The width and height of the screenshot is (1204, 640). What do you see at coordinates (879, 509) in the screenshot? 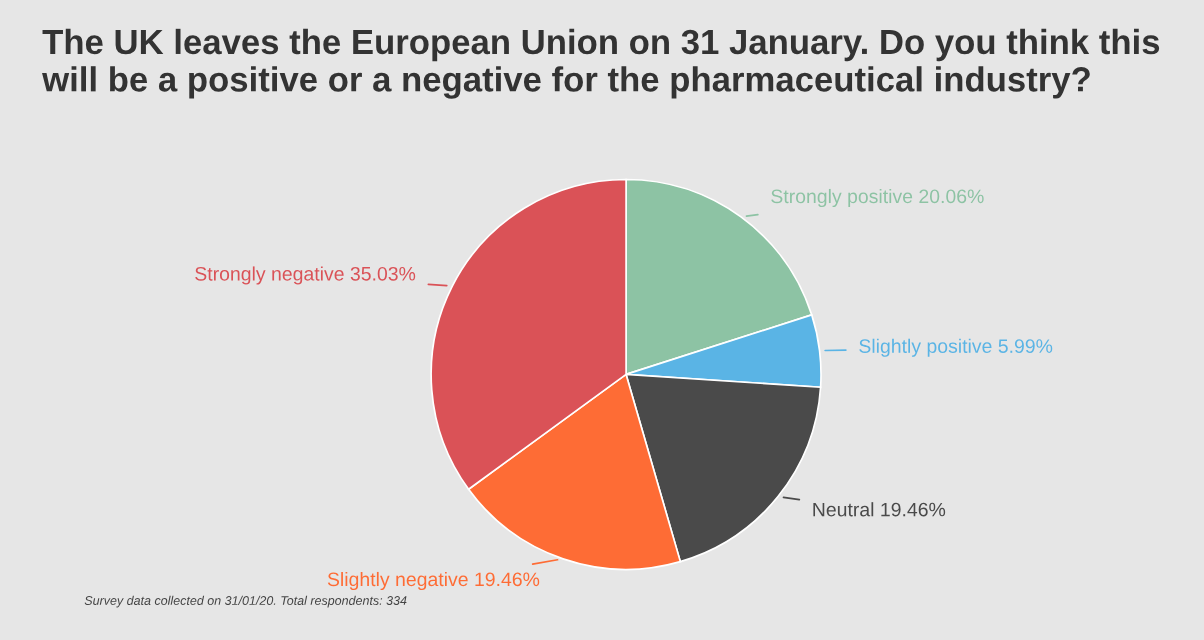
I see `slice-label: Neutral 19.46%` at bounding box center [879, 509].